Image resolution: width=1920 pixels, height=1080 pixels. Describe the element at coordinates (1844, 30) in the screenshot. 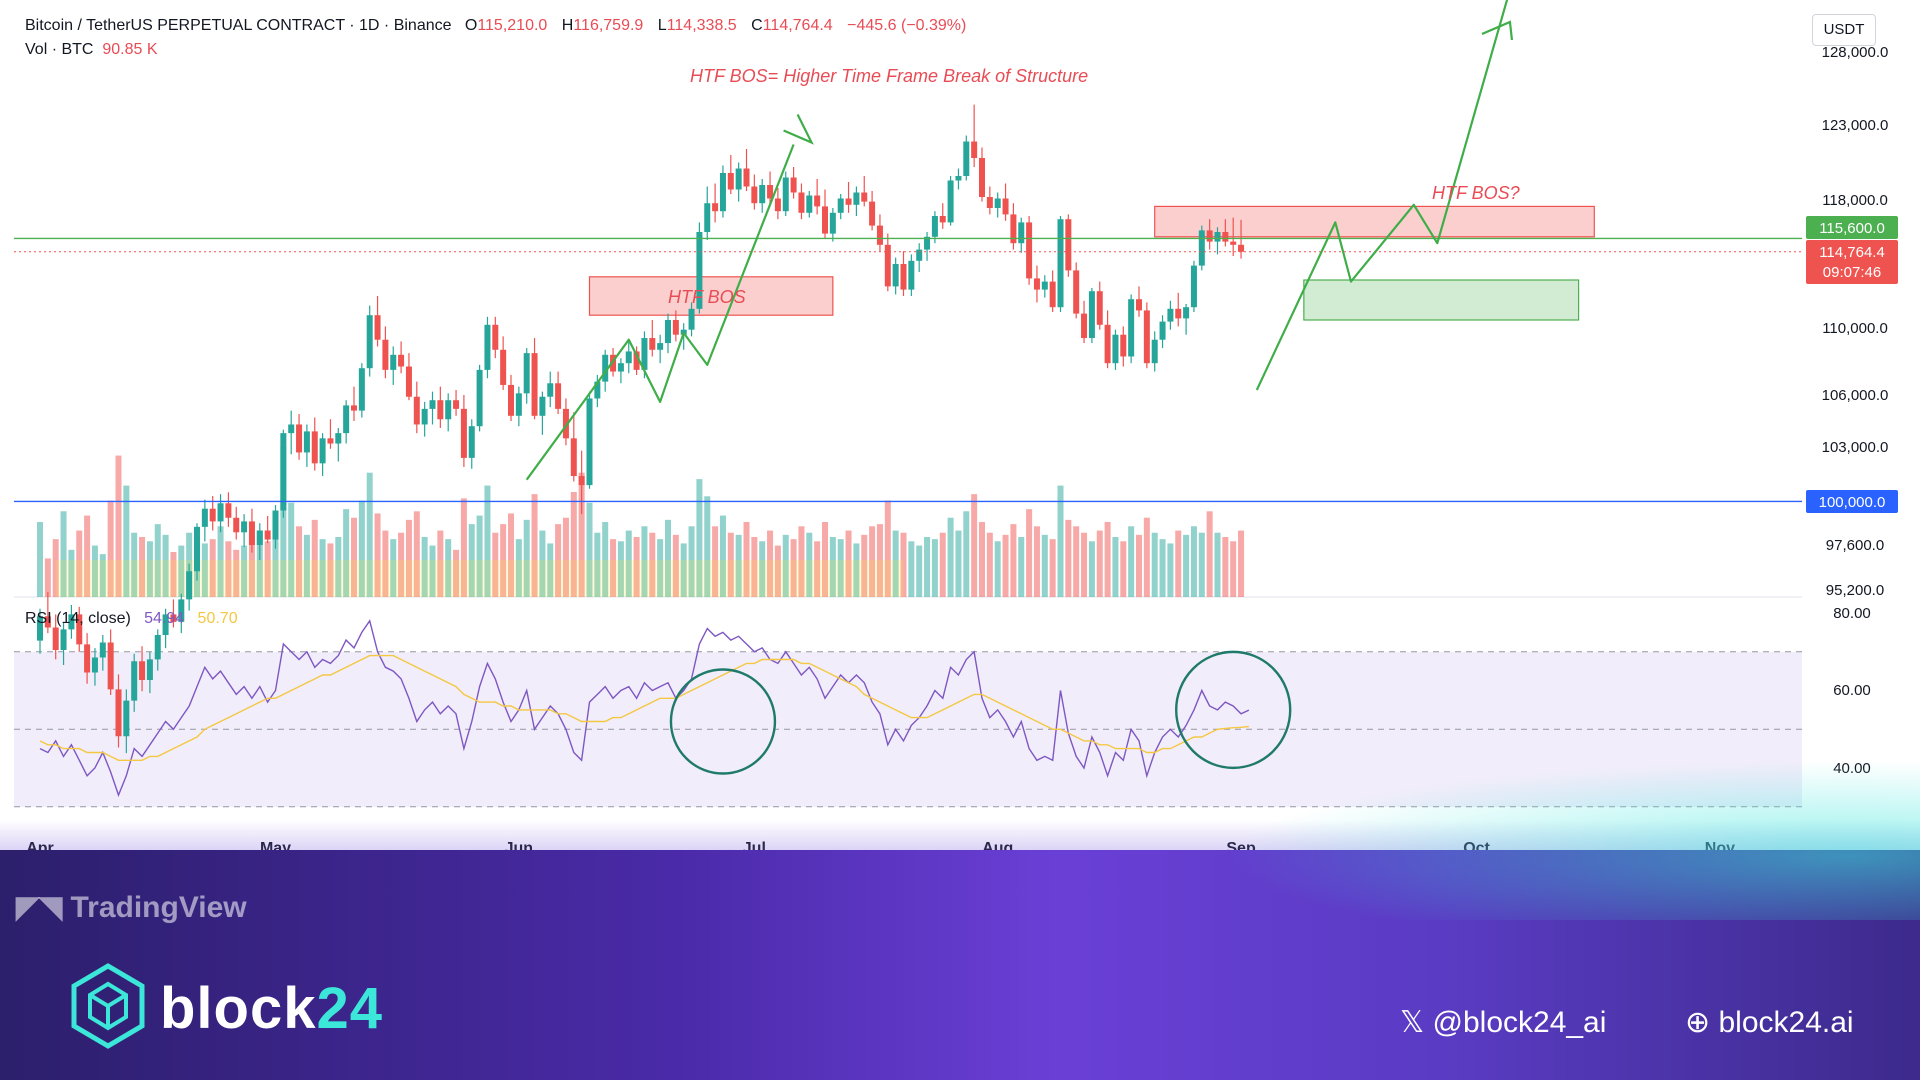

I see `currency-button: USDT` at that location.